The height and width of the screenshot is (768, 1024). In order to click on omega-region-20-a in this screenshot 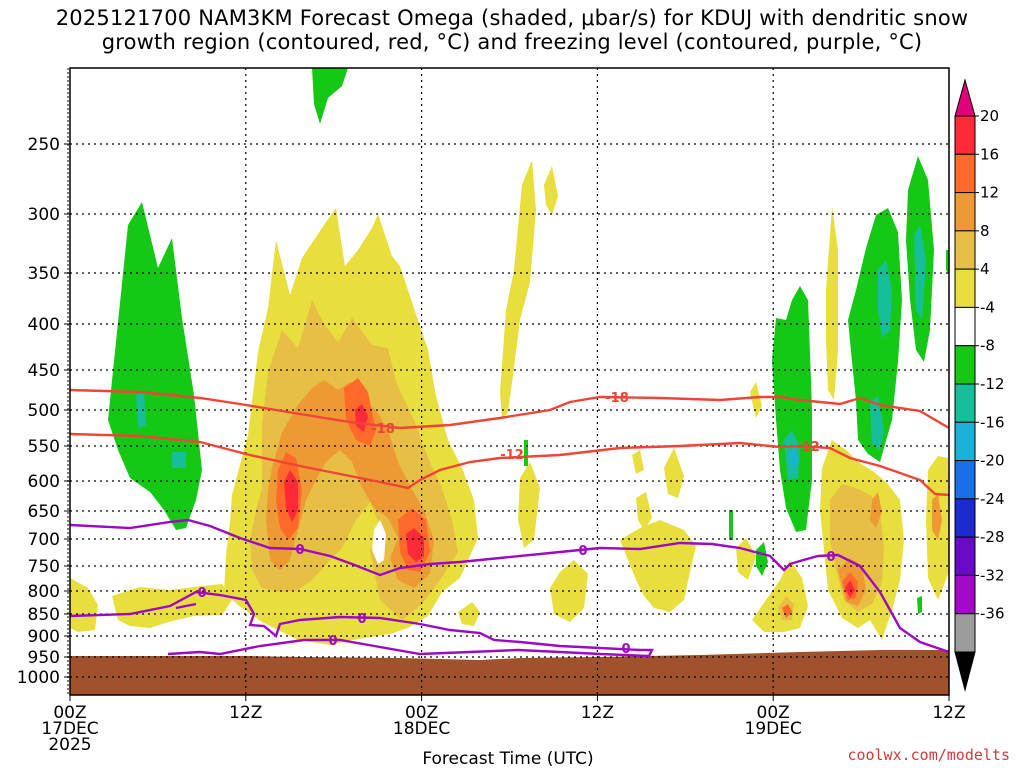, I will do `click(291, 496)`.